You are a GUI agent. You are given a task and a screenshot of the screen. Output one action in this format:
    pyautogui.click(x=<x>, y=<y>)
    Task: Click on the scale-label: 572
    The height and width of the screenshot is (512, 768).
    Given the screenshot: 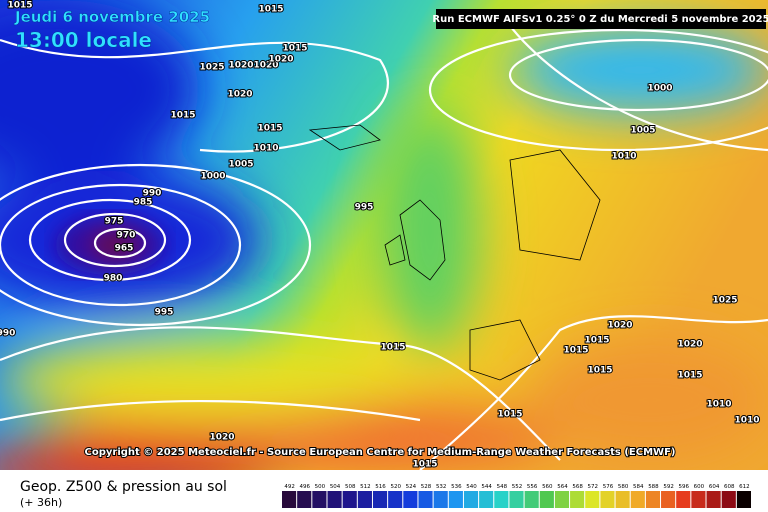 What is the action you would take?
    pyautogui.click(x=593, y=487)
    